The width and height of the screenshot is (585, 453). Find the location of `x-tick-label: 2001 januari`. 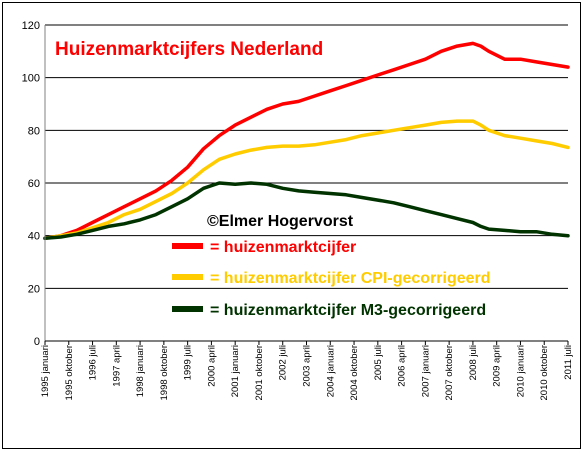

x-tick-label: 2001 januari is located at coordinates (235, 371).